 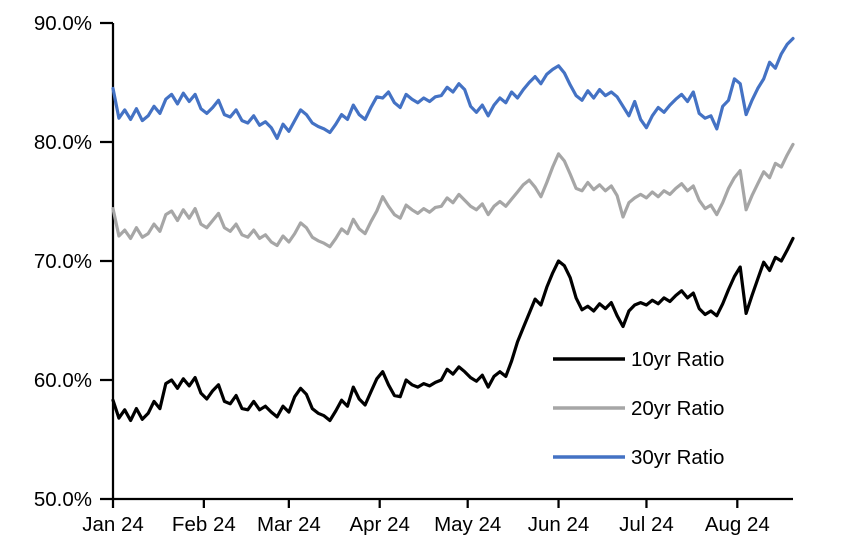 I want to click on x-tick-label: May 24, so click(x=467, y=524).